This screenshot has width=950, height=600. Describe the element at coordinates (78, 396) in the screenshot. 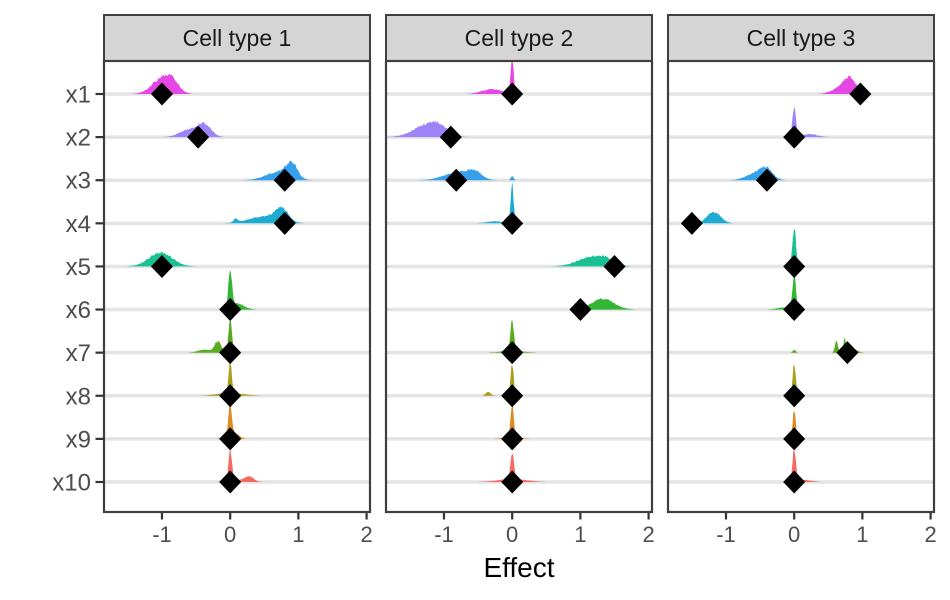

I see `y-axis-label: x8` at that location.